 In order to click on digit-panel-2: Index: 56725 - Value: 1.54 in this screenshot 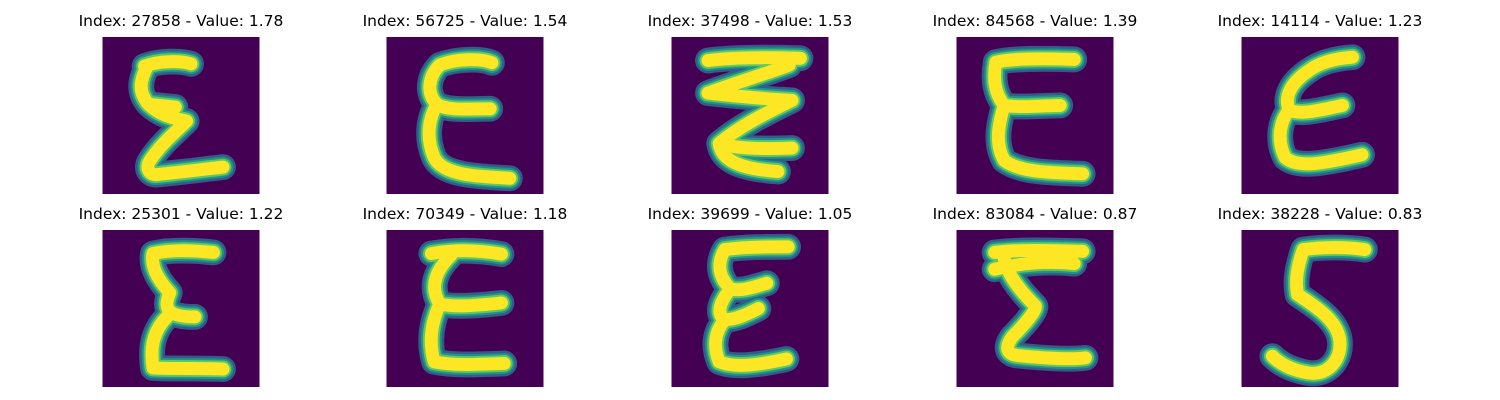, I will do `click(465, 103)`.